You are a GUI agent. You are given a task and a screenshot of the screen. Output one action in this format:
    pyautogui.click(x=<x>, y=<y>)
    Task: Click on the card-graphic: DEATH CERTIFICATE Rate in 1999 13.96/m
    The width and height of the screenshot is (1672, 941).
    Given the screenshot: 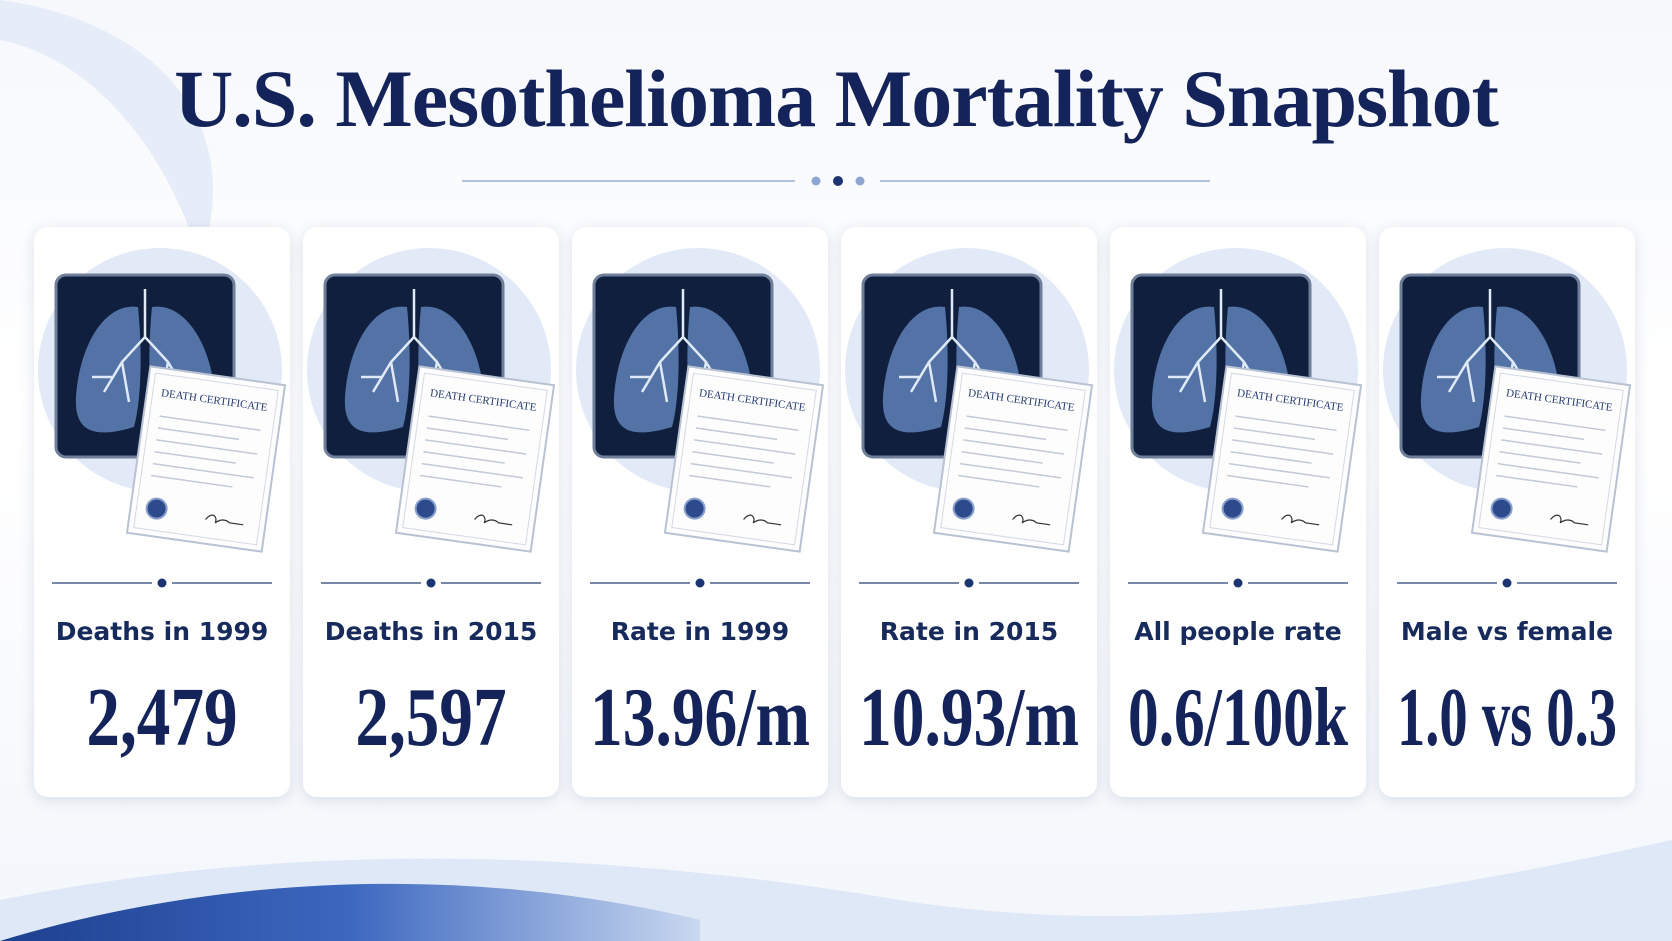 What is the action you would take?
    pyautogui.click(x=700, y=506)
    